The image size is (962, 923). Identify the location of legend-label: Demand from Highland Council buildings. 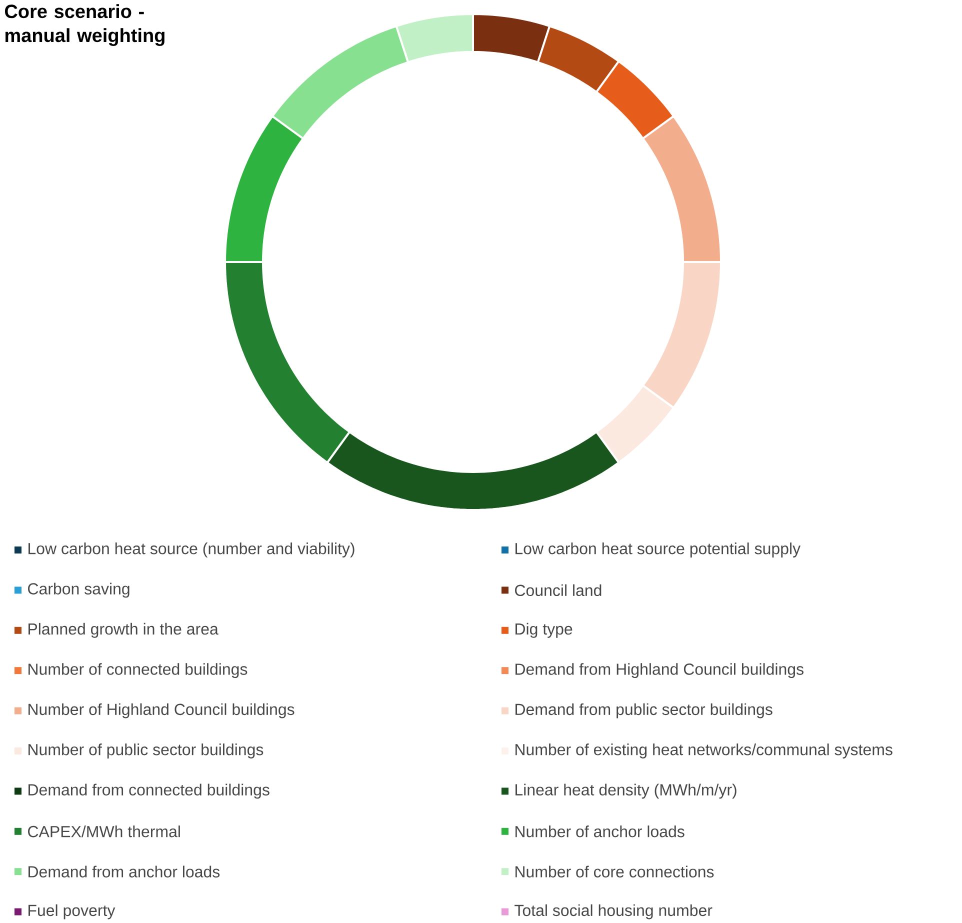
(660, 670).